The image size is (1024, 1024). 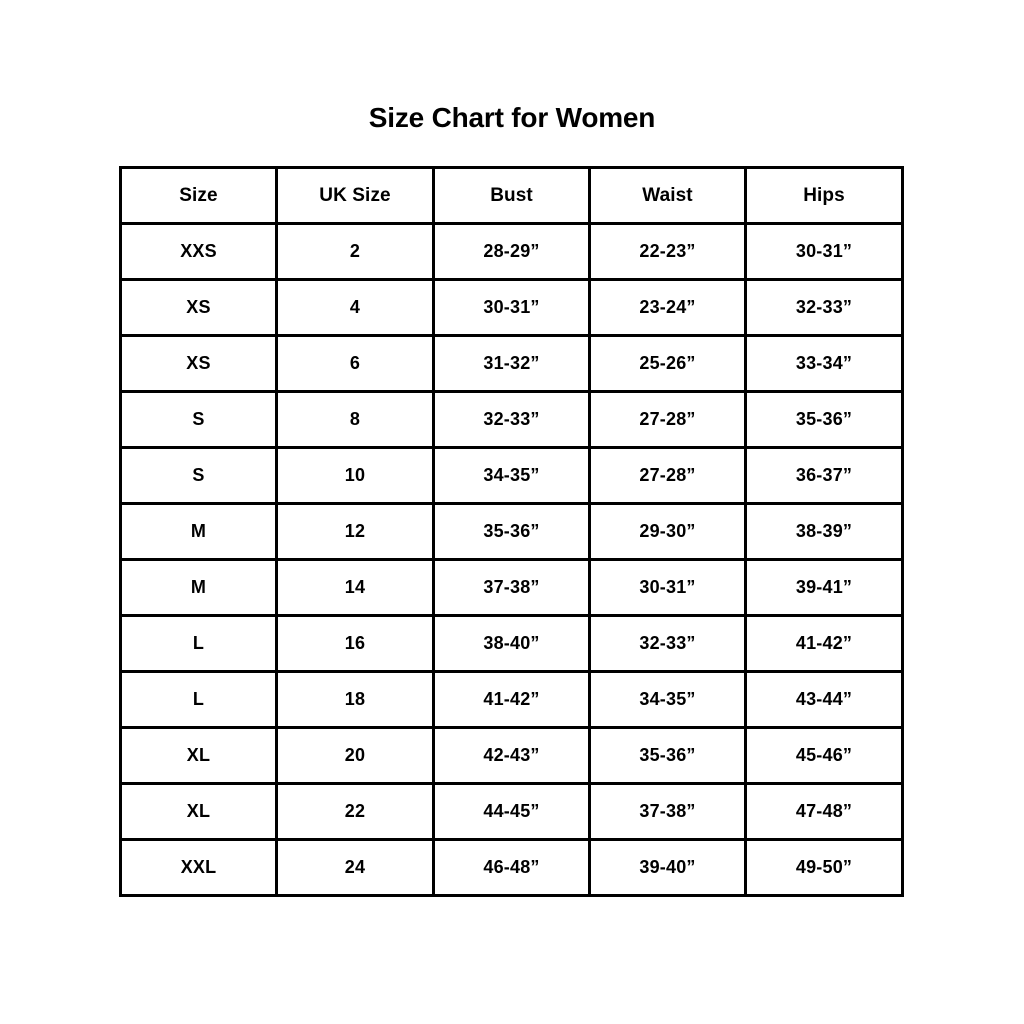 What do you see at coordinates (824, 755) in the screenshot?
I see `cell-hips: 45-46”` at bounding box center [824, 755].